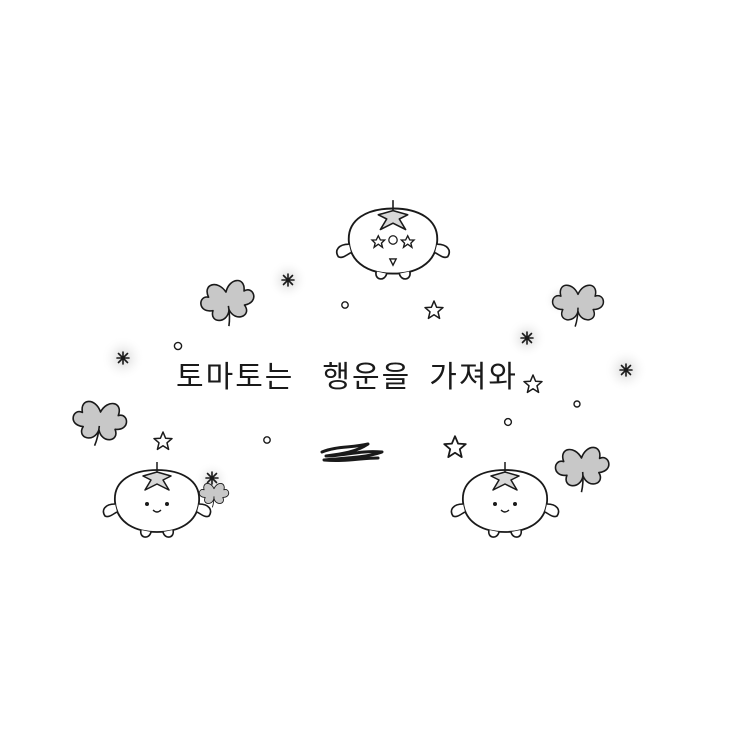 Image resolution: width=736 pixels, height=736 pixels. I want to click on scribble-icon, so click(352, 452).